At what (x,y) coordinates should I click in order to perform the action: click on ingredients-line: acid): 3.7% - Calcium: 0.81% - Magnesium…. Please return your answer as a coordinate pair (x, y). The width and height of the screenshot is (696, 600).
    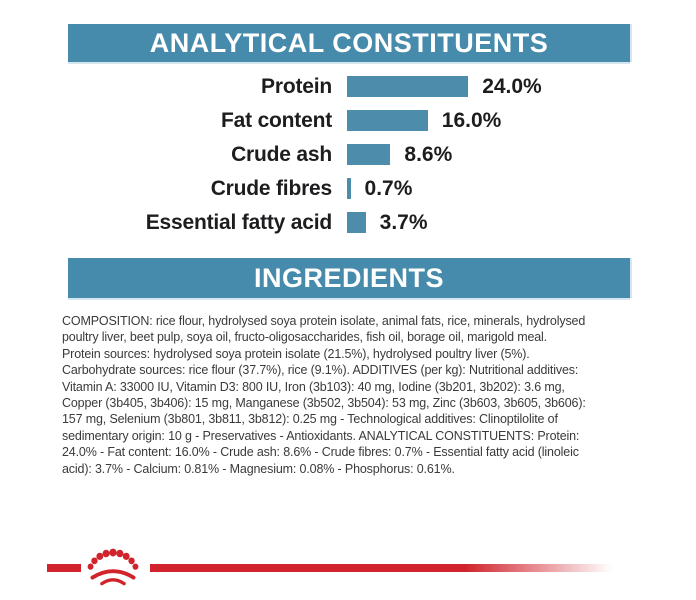
    Looking at the image, I should click on (258, 468).